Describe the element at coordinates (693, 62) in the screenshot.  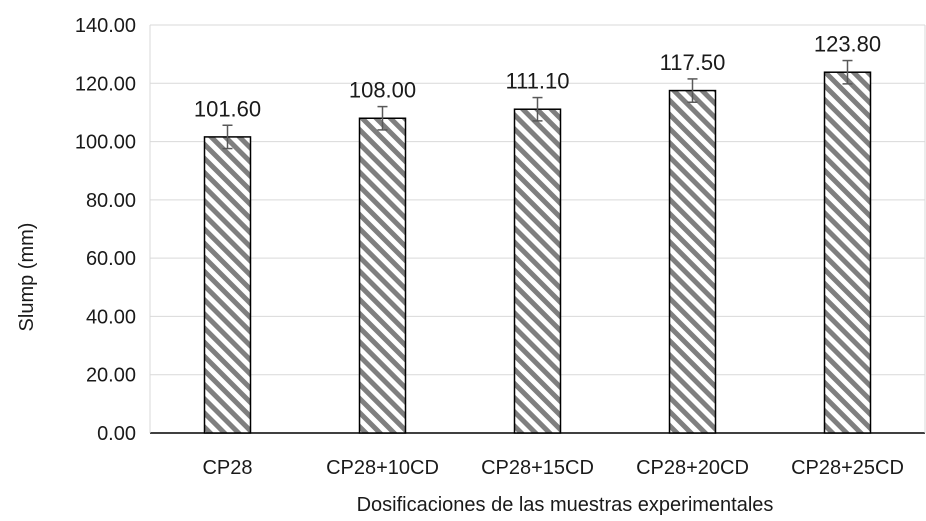
I see `data-label: 117.50` at that location.